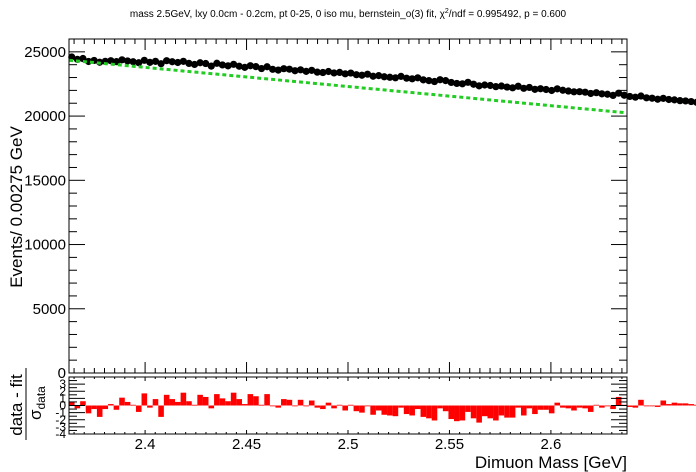  What do you see at coordinates (37, 403) in the screenshot?
I see `ratio-ylabel-denominator: σdata` at bounding box center [37, 403].